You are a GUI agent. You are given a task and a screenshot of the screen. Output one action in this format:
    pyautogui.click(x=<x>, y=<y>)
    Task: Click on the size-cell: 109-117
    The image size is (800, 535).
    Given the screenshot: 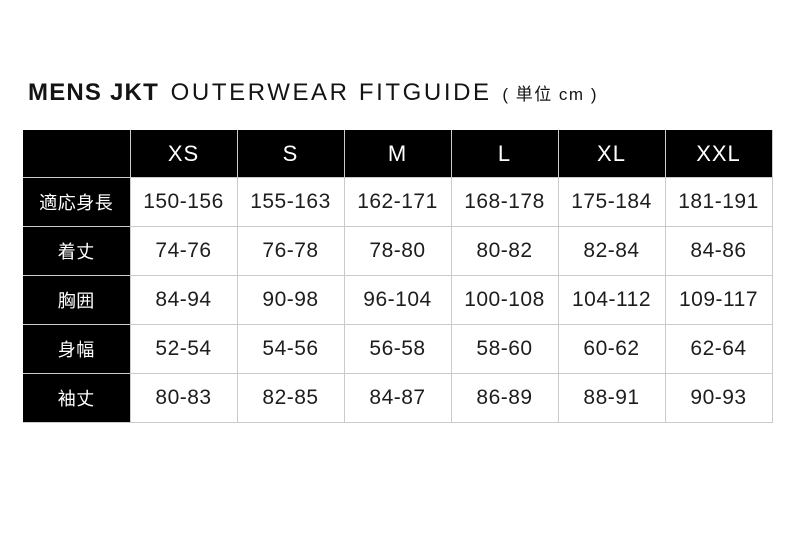 What is the action you would take?
    pyautogui.click(x=718, y=300)
    